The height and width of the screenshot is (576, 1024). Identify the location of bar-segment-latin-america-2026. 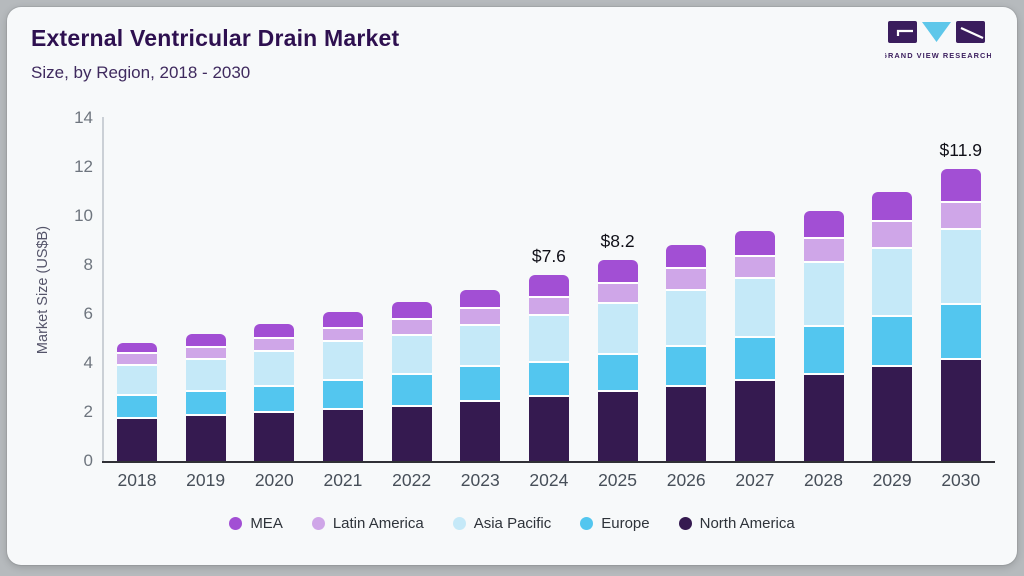
(686, 278).